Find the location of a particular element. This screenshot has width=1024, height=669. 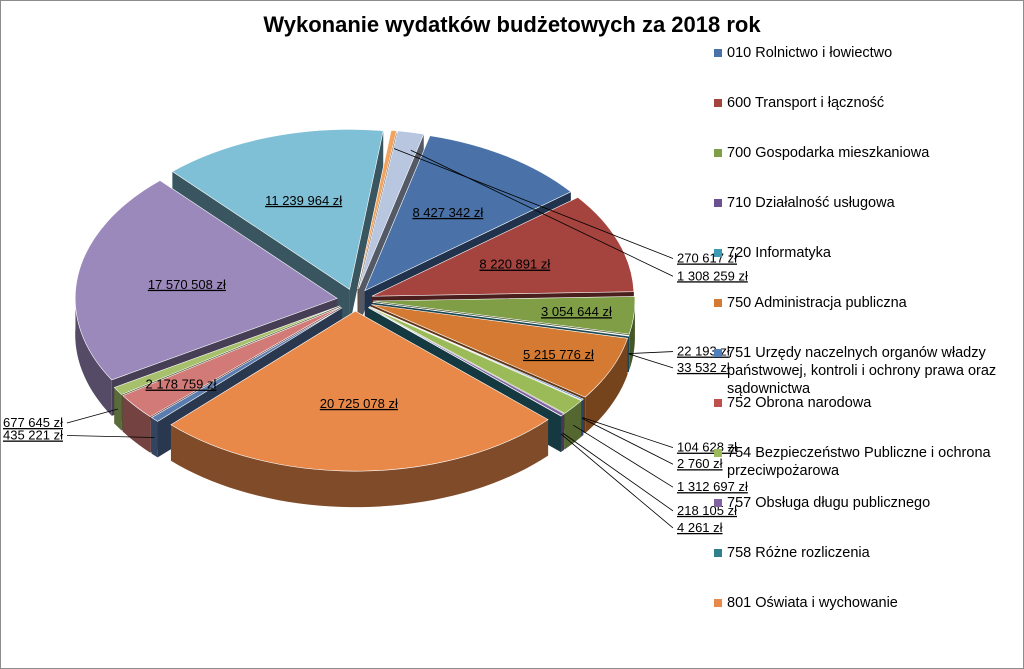

legend-label: 700 Gospodarka mieszkaniowa is located at coordinates (828, 153).